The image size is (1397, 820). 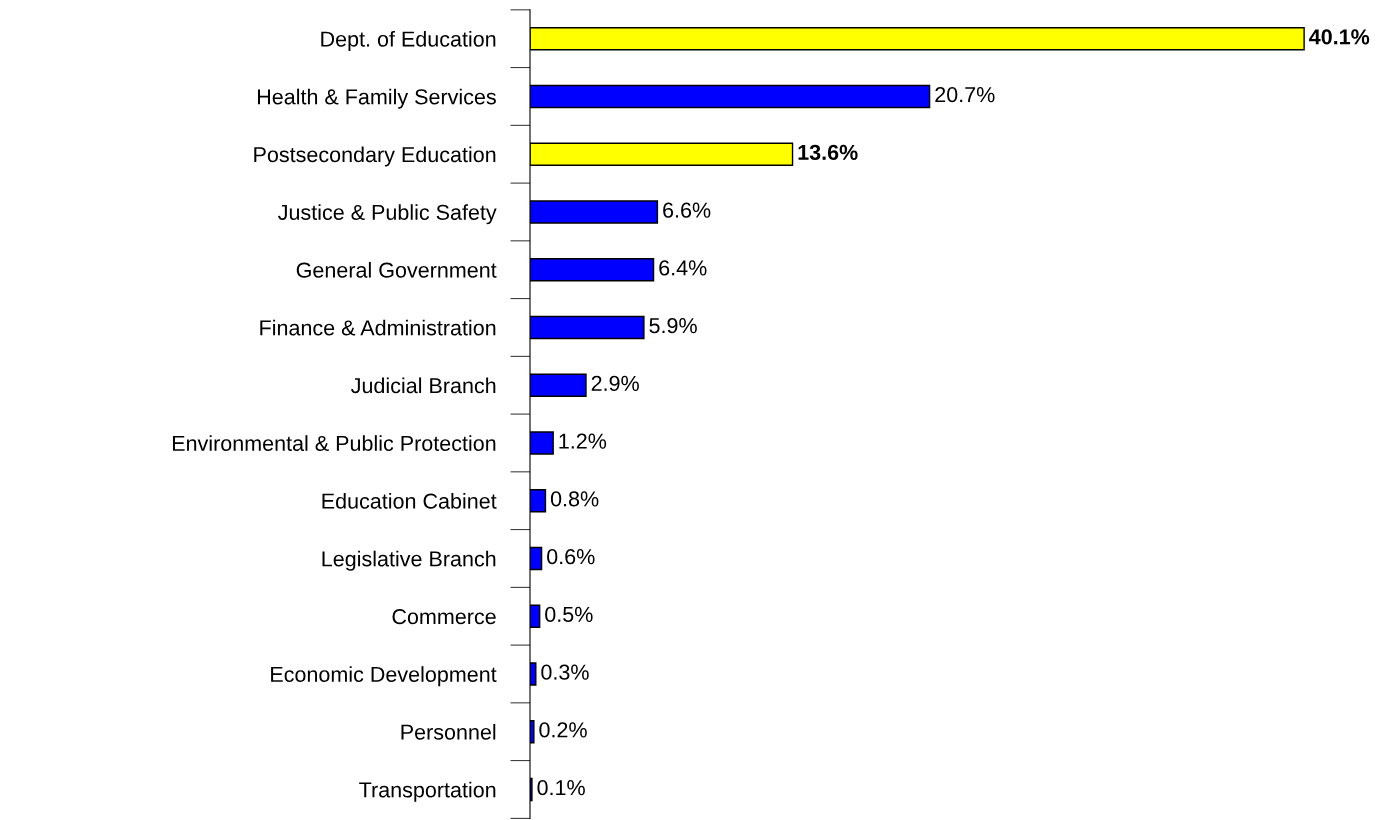 What do you see at coordinates (444, 617) in the screenshot?
I see `y-tick-label: Commerce` at bounding box center [444, 617].